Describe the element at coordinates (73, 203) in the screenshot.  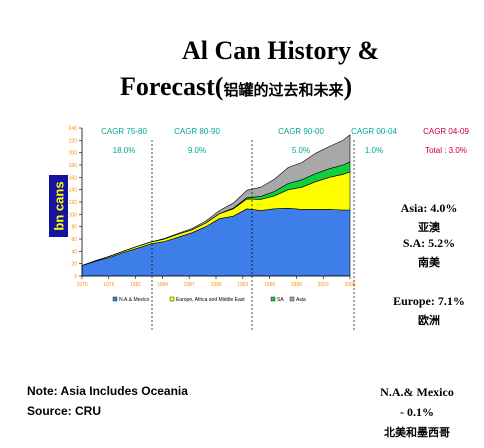
I see `y-tick-label: 120` at that location.